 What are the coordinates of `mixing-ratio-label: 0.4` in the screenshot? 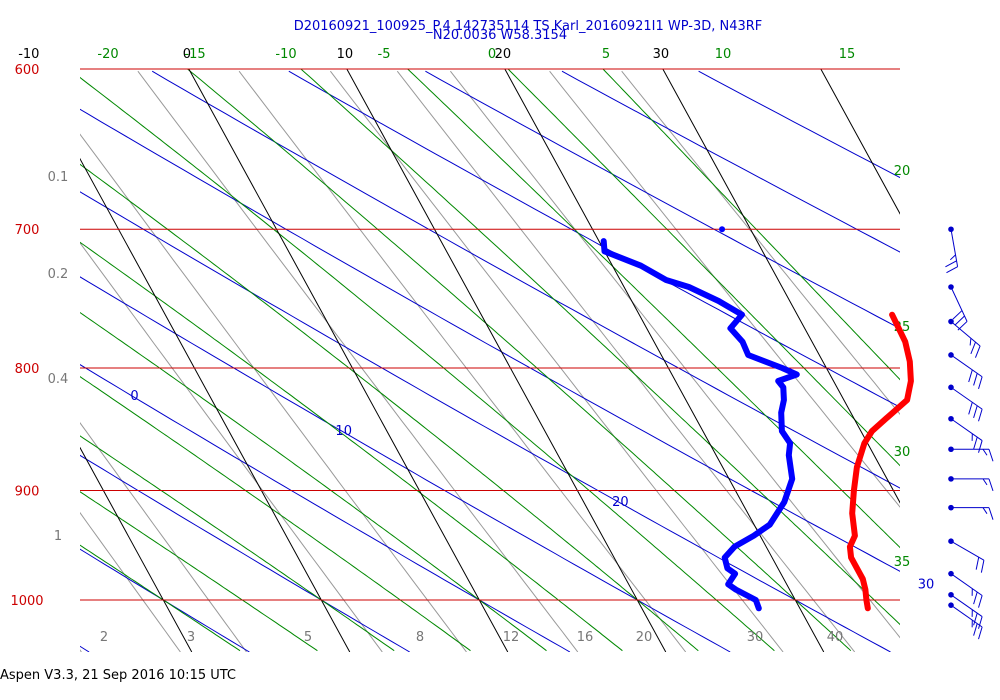 It's located at (58, 379).